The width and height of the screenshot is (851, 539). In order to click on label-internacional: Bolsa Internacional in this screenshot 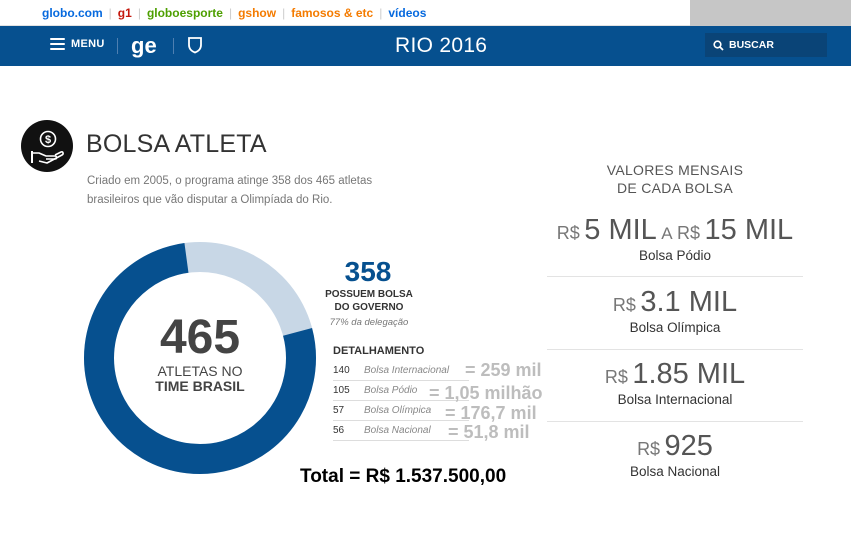, I will do `click(675, 399)`.